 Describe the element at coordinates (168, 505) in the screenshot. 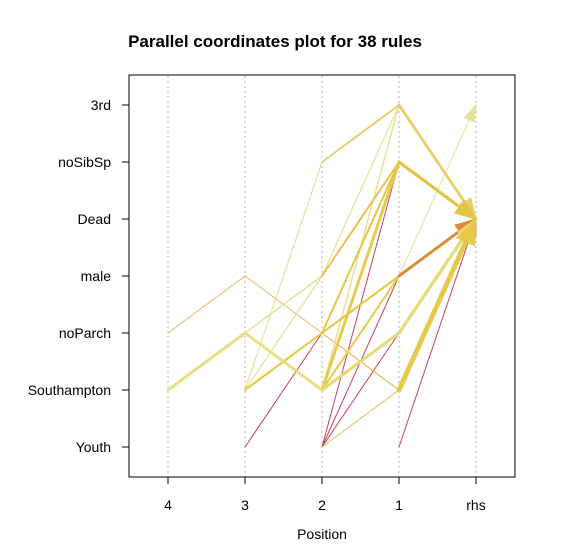

I see `x-tick-label: 4` at that location.